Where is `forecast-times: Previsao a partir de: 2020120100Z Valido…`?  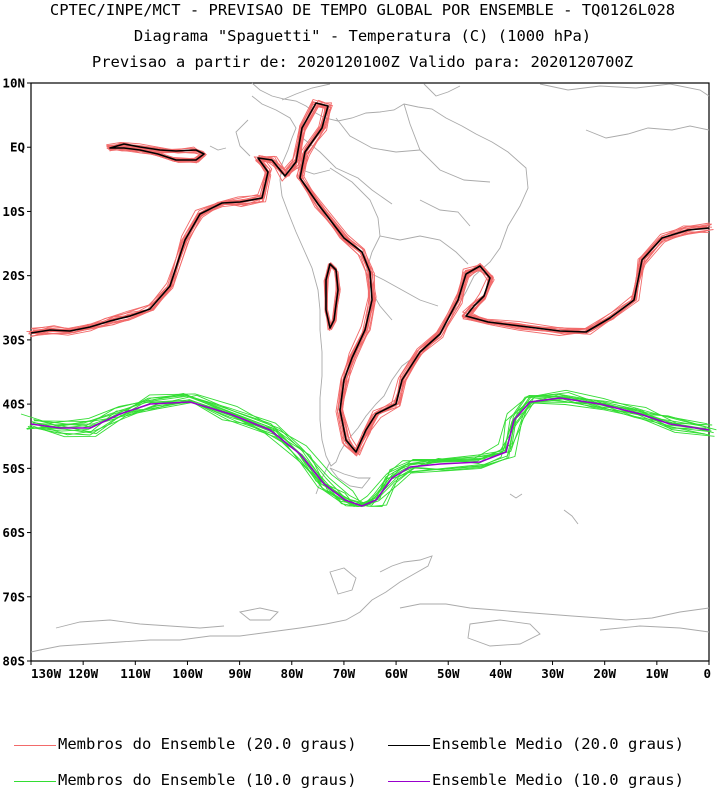 forecast-times: Previsao a partir de: 2020120100Z Valido… is located at coordinates (362, 62).